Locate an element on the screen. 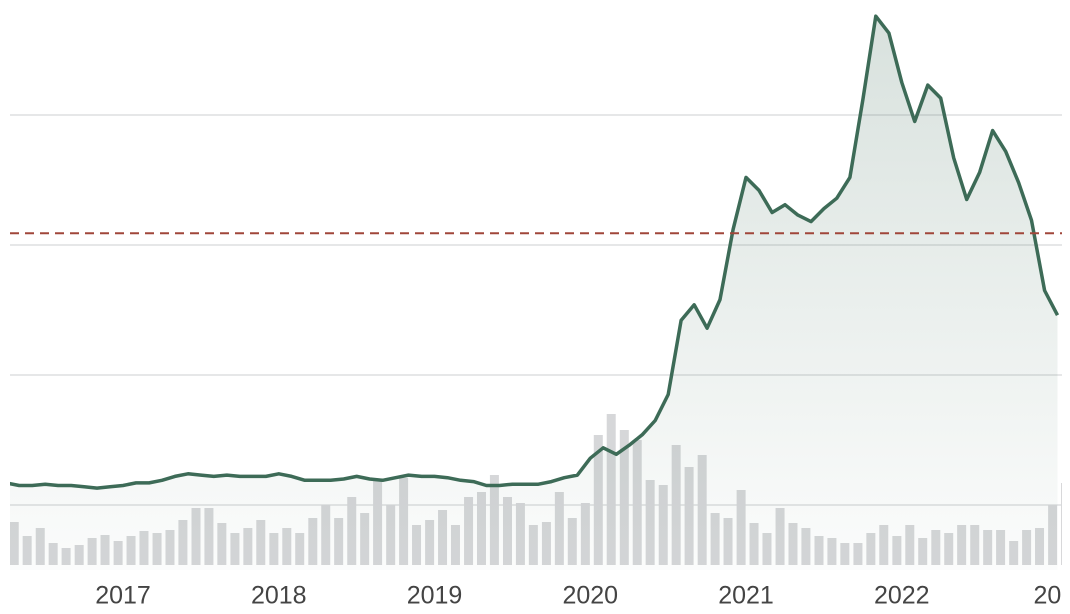 The width and height of the screenshot is (1070, 614). x-tick-label: 2022 is located at coordinates (902, 596).